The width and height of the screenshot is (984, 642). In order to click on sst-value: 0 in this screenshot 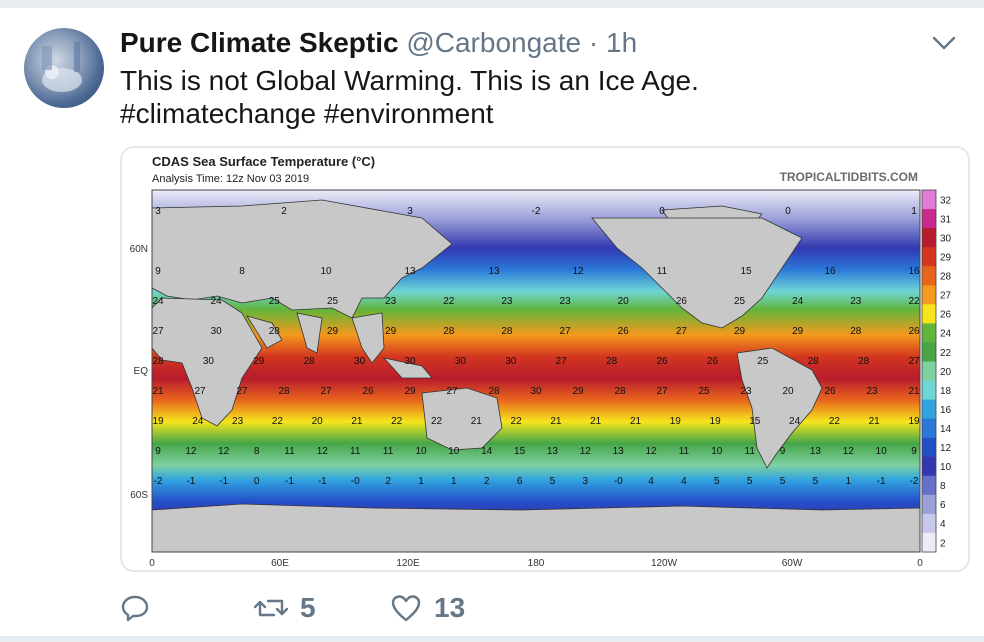, I will do `click(662, 211)`.